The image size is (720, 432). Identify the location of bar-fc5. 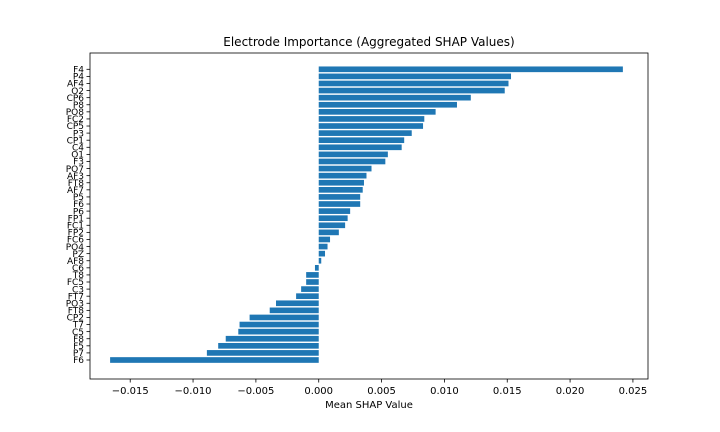
(312, 282).